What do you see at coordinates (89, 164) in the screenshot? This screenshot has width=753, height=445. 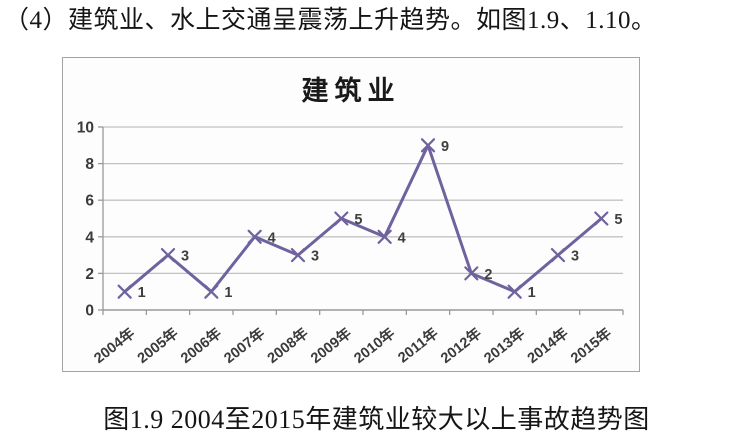 I see `y-axis-label: 8` at bounding box center [89, 164].